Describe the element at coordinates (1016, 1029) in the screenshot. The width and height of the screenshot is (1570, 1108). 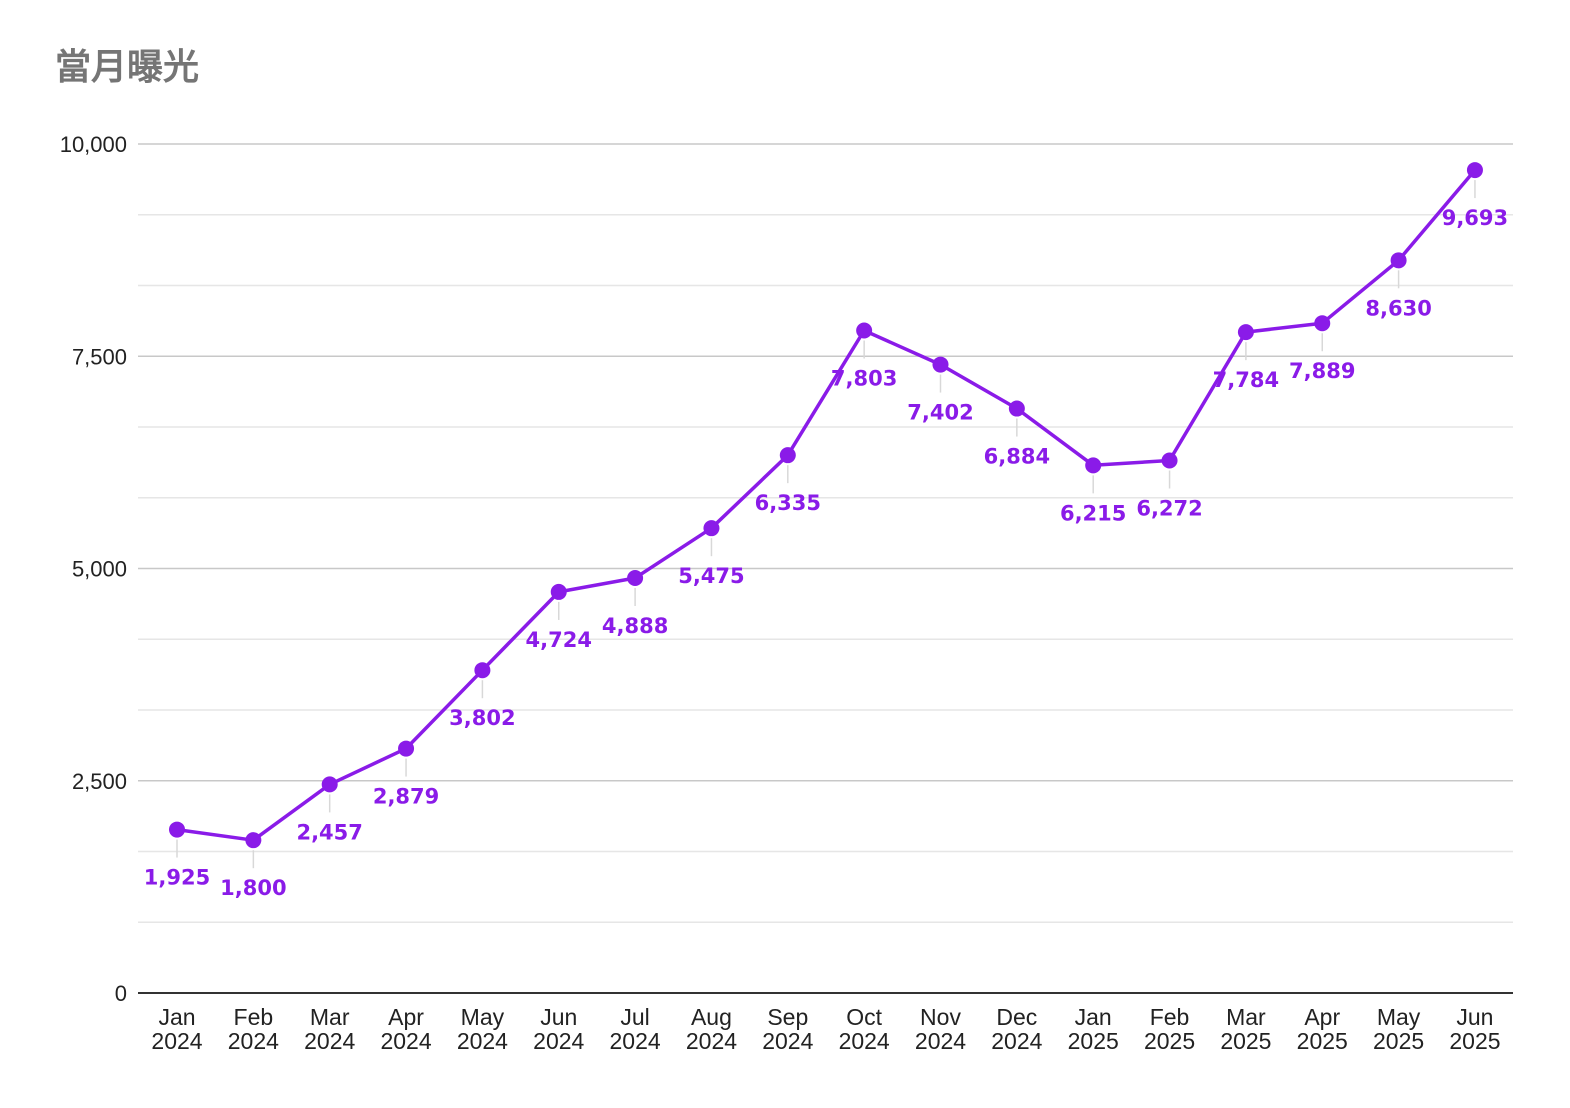
I see `x-tick-label: Dec 2024` at that location.